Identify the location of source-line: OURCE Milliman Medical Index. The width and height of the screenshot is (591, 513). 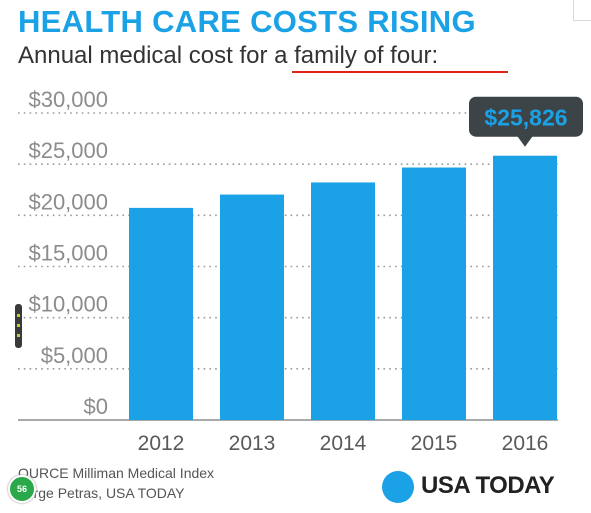
(116, 473).